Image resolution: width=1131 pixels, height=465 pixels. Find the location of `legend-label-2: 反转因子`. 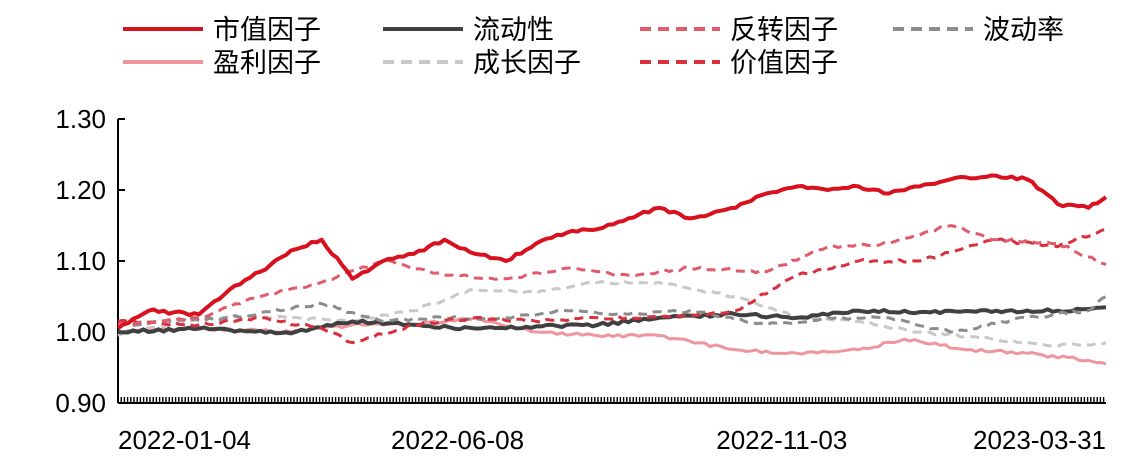

legend-label-2: 反转因子 is located at coordinates (784, 30).